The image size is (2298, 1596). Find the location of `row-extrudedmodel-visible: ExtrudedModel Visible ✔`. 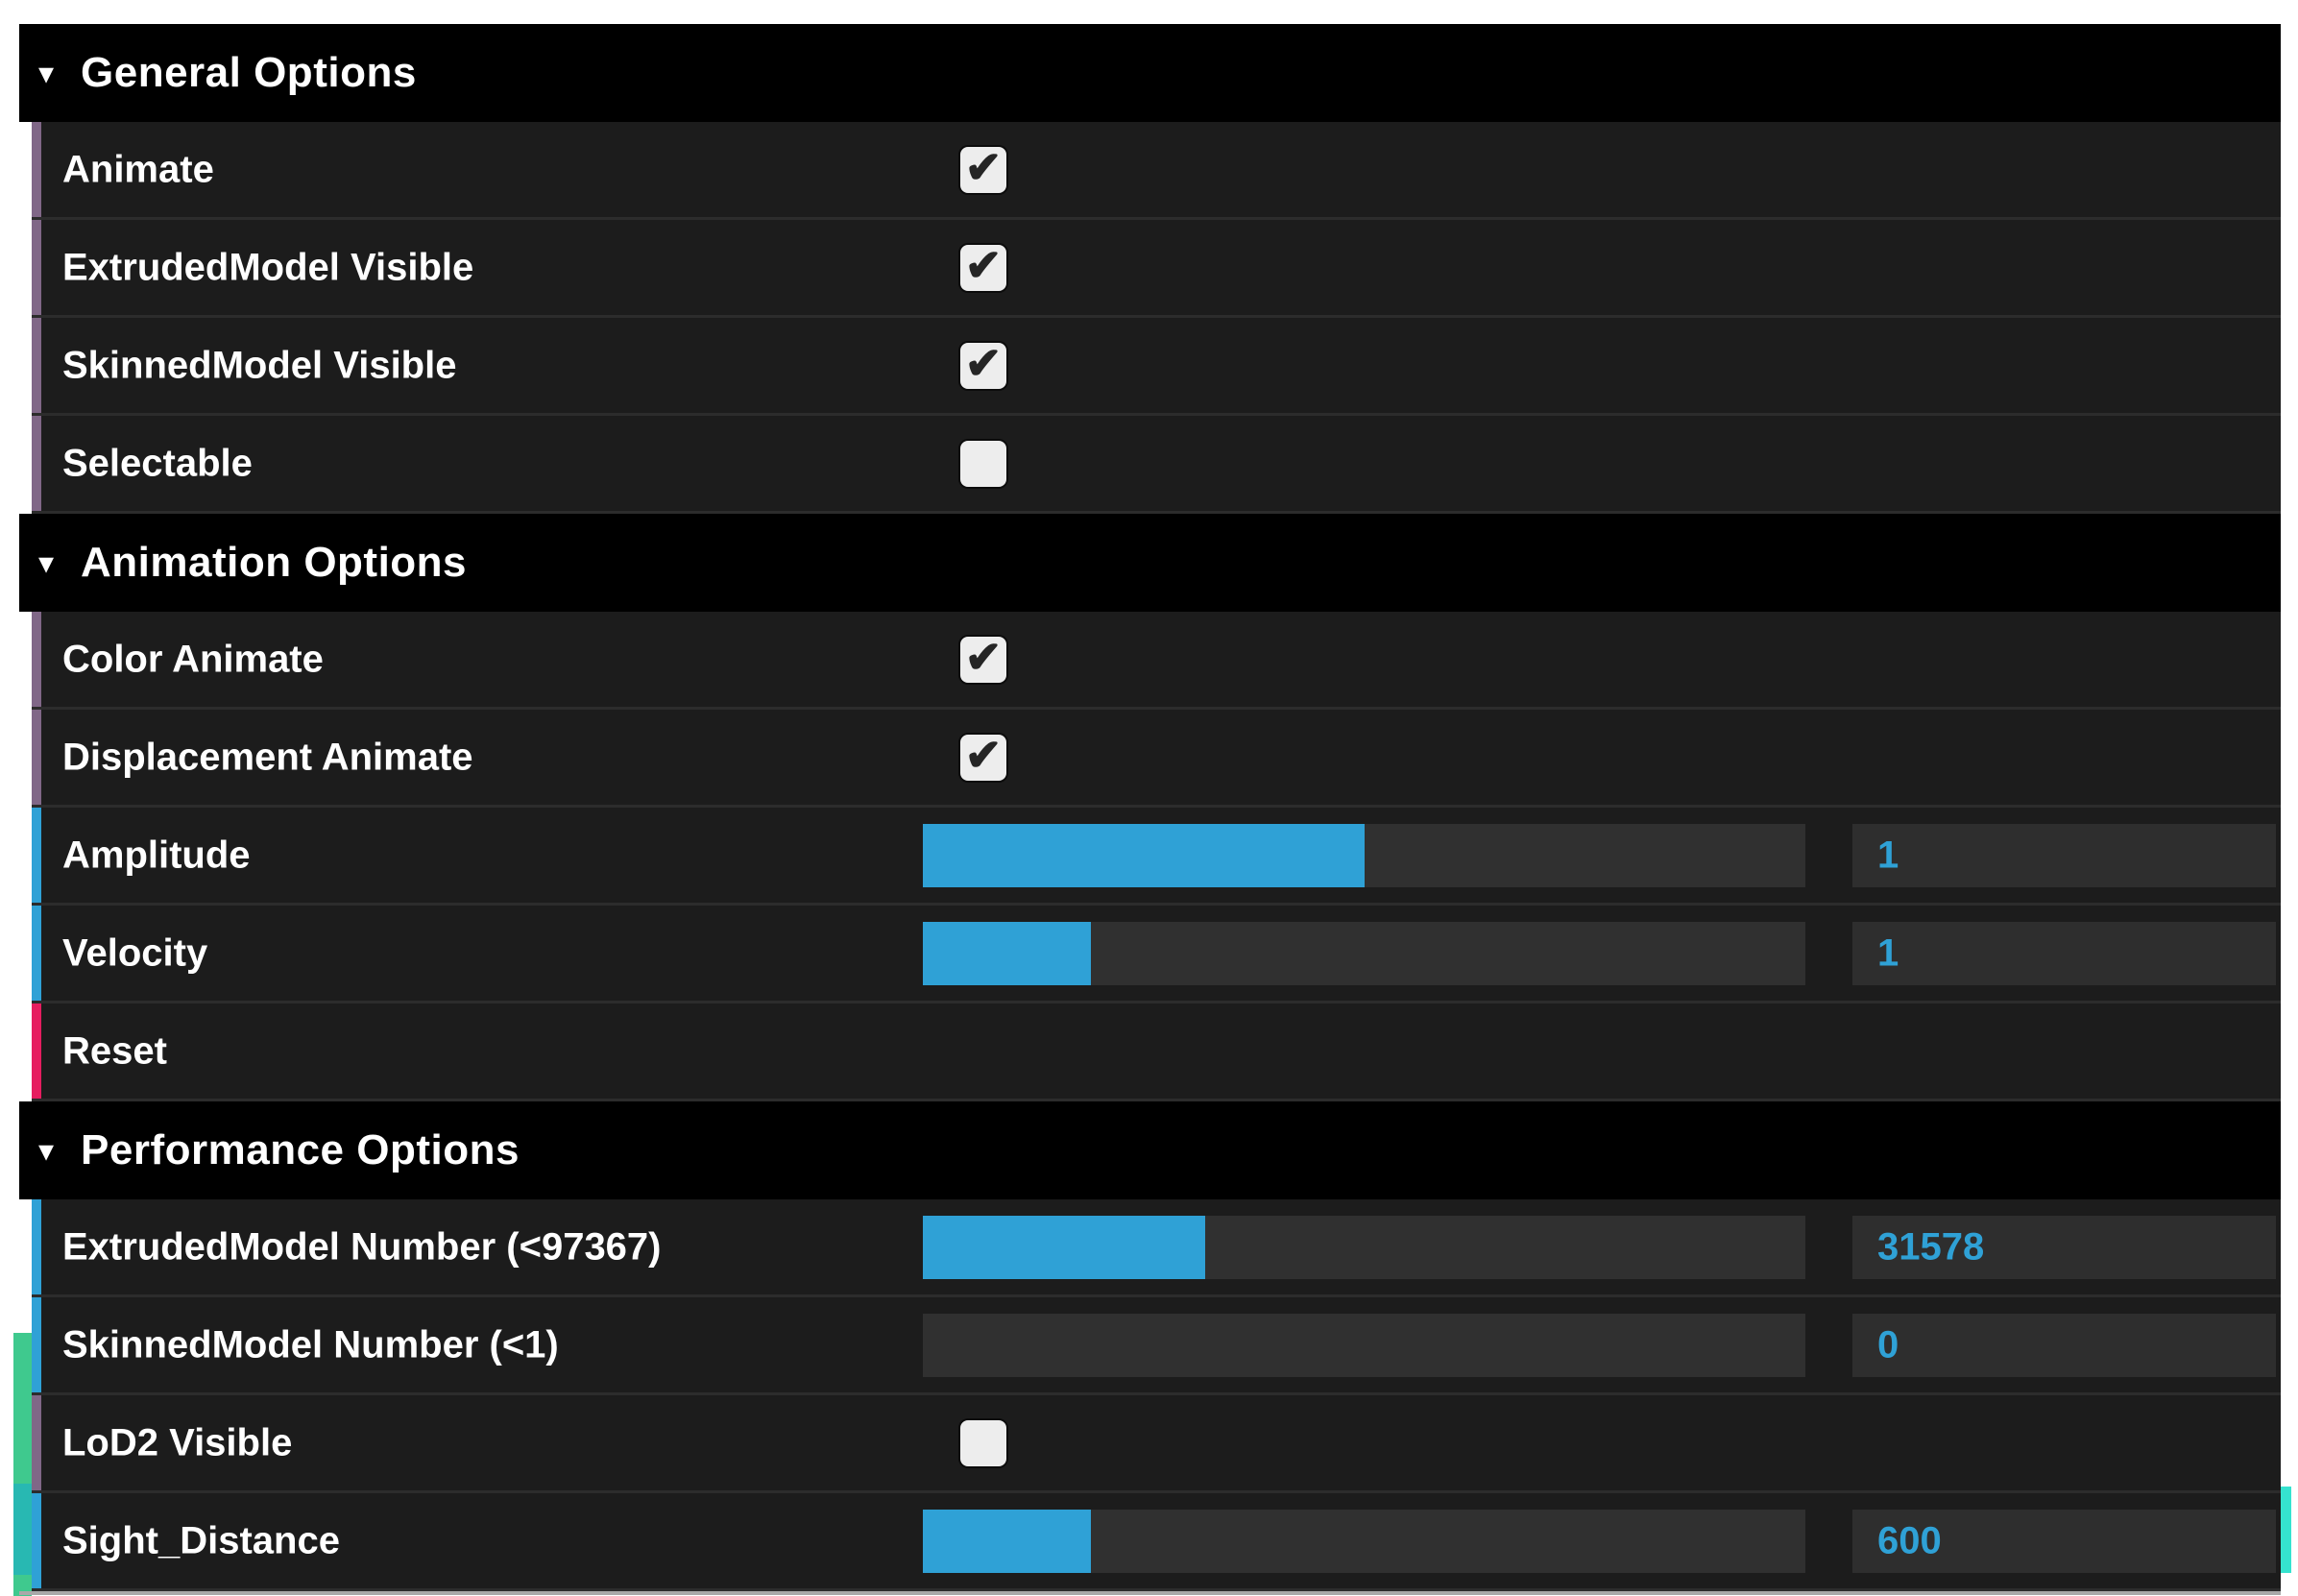

row-extrudedmodel-visible: ExtrudedModel Visible ✔ is located at coordinates (1156, 269).